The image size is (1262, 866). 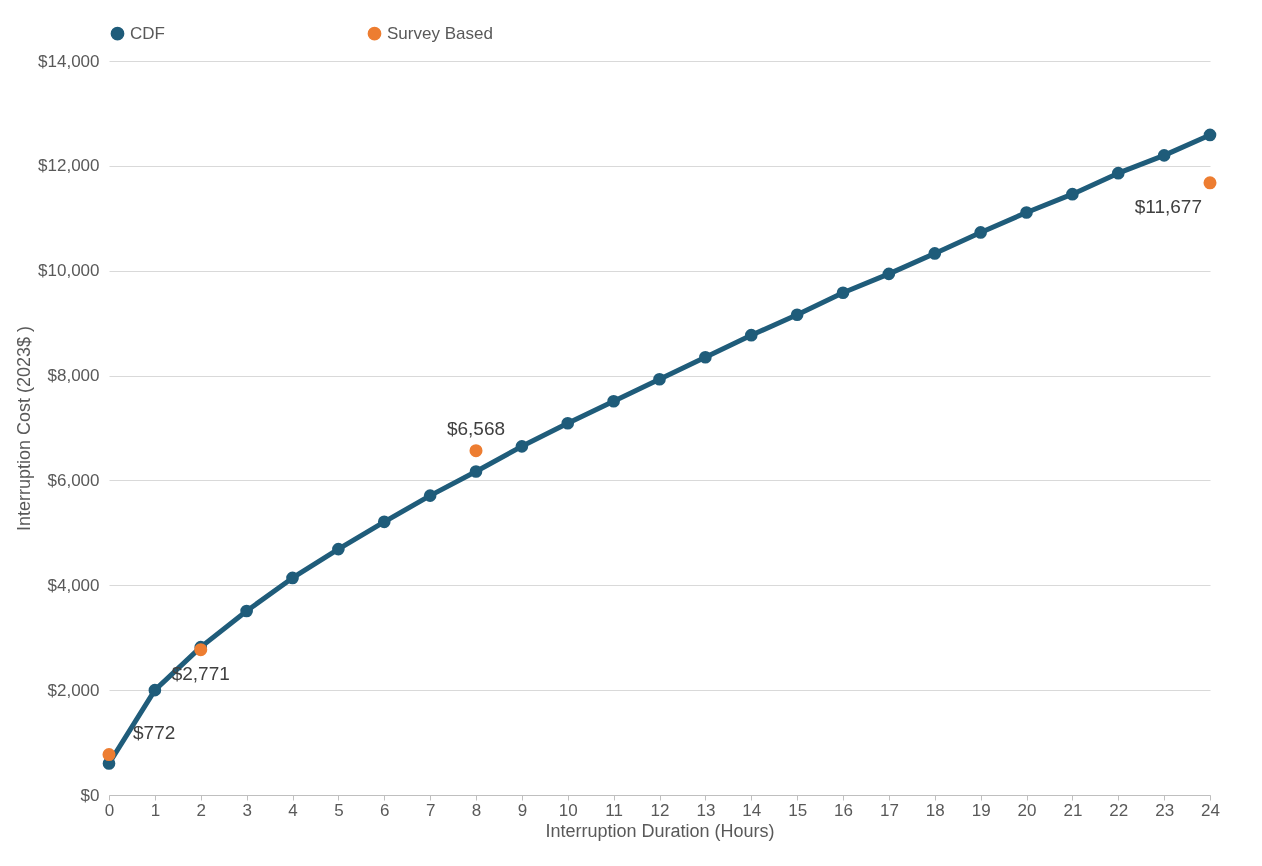 What do you see at coordinates (660, 830) in the screenshot?
I see `x-axis-title: Interruption Duration (Hours)` at bounding box center [660, 830].